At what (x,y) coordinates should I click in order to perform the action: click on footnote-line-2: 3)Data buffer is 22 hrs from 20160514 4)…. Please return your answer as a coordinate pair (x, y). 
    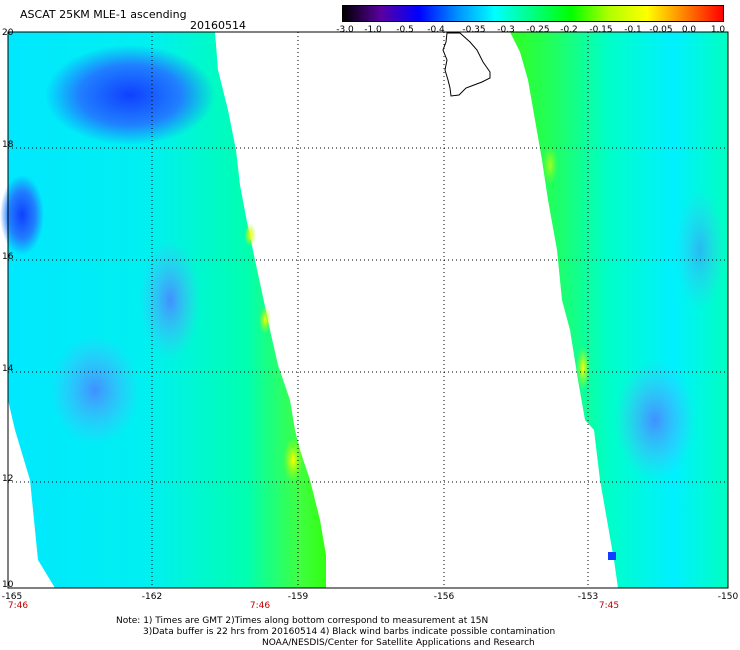
    Looking at the image, I should click on (349, 632).